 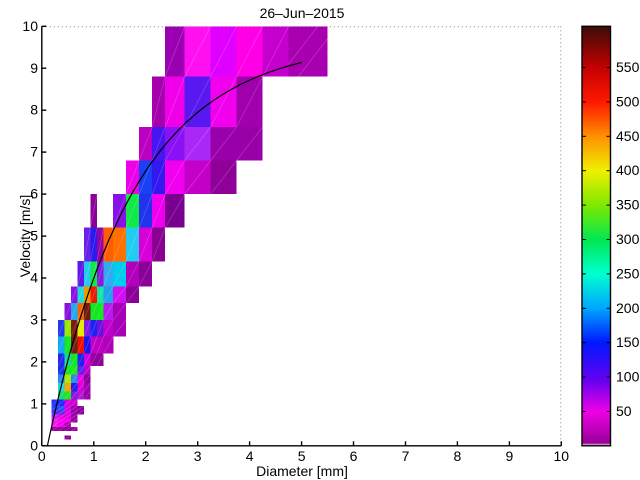 I want to click on svg-text: 100, so click(x=628, y=377).